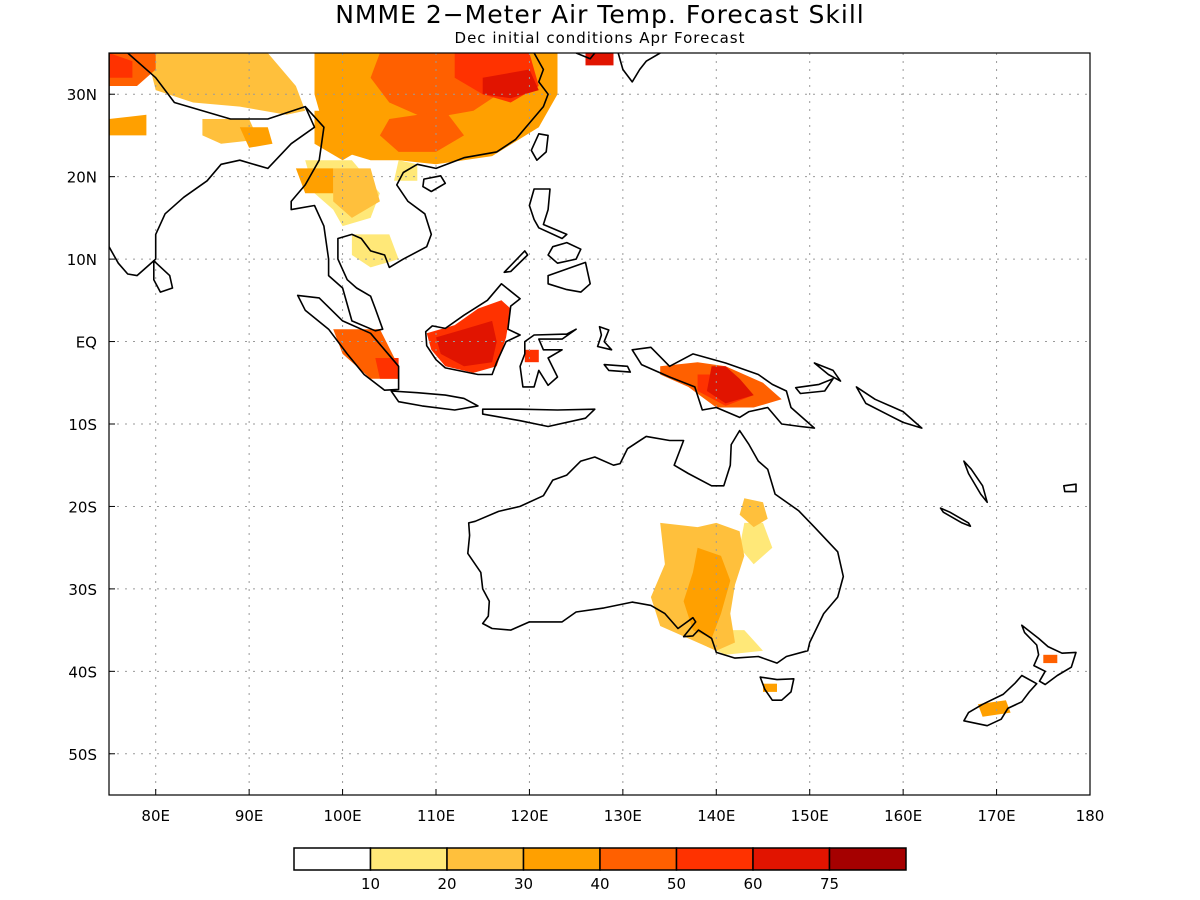 The height and width of the screenshot is (900, 1200). I want to click on lat-tick-label: 30S, so click(82, 590).